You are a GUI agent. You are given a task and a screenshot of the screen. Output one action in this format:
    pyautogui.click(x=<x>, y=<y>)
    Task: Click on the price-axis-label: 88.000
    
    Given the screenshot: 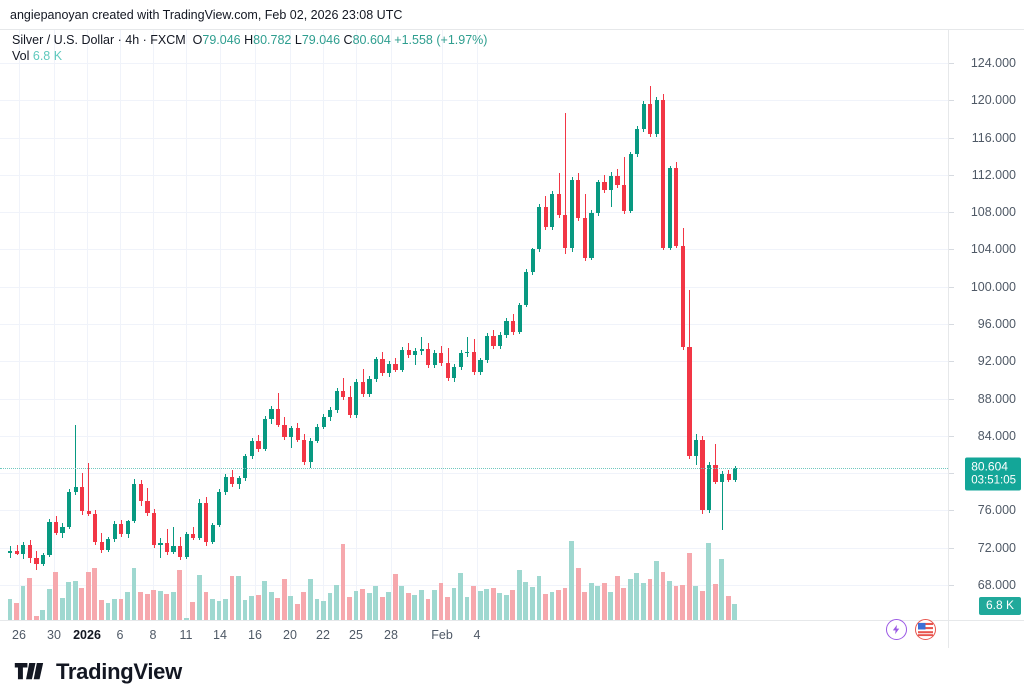 What is the action you would take?
    pyautogui.click(x=996, y=398)
    